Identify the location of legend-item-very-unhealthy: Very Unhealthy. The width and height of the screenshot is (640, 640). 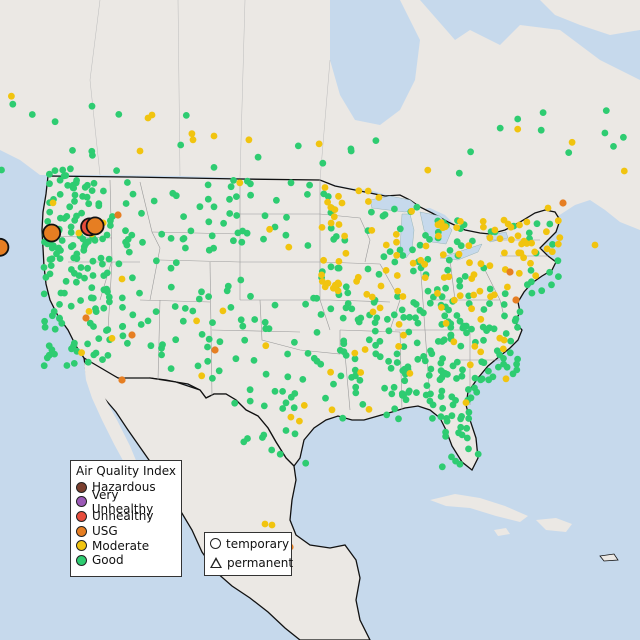
(126, 502).